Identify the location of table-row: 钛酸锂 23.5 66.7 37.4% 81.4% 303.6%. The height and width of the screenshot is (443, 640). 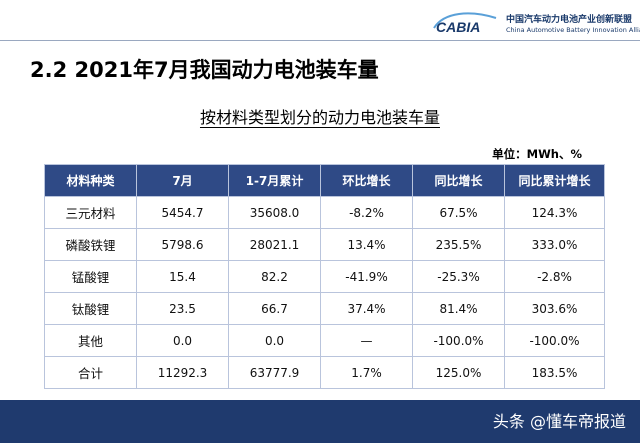
(324, 308).